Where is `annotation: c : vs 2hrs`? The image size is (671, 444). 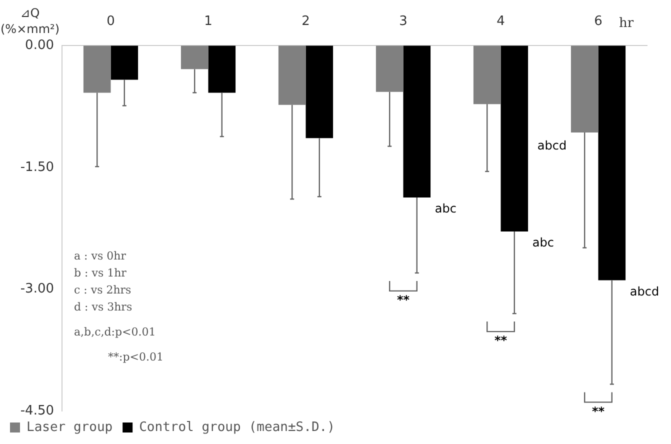 annotation: c : vs 2hrs is located at coordinates (103, 290).